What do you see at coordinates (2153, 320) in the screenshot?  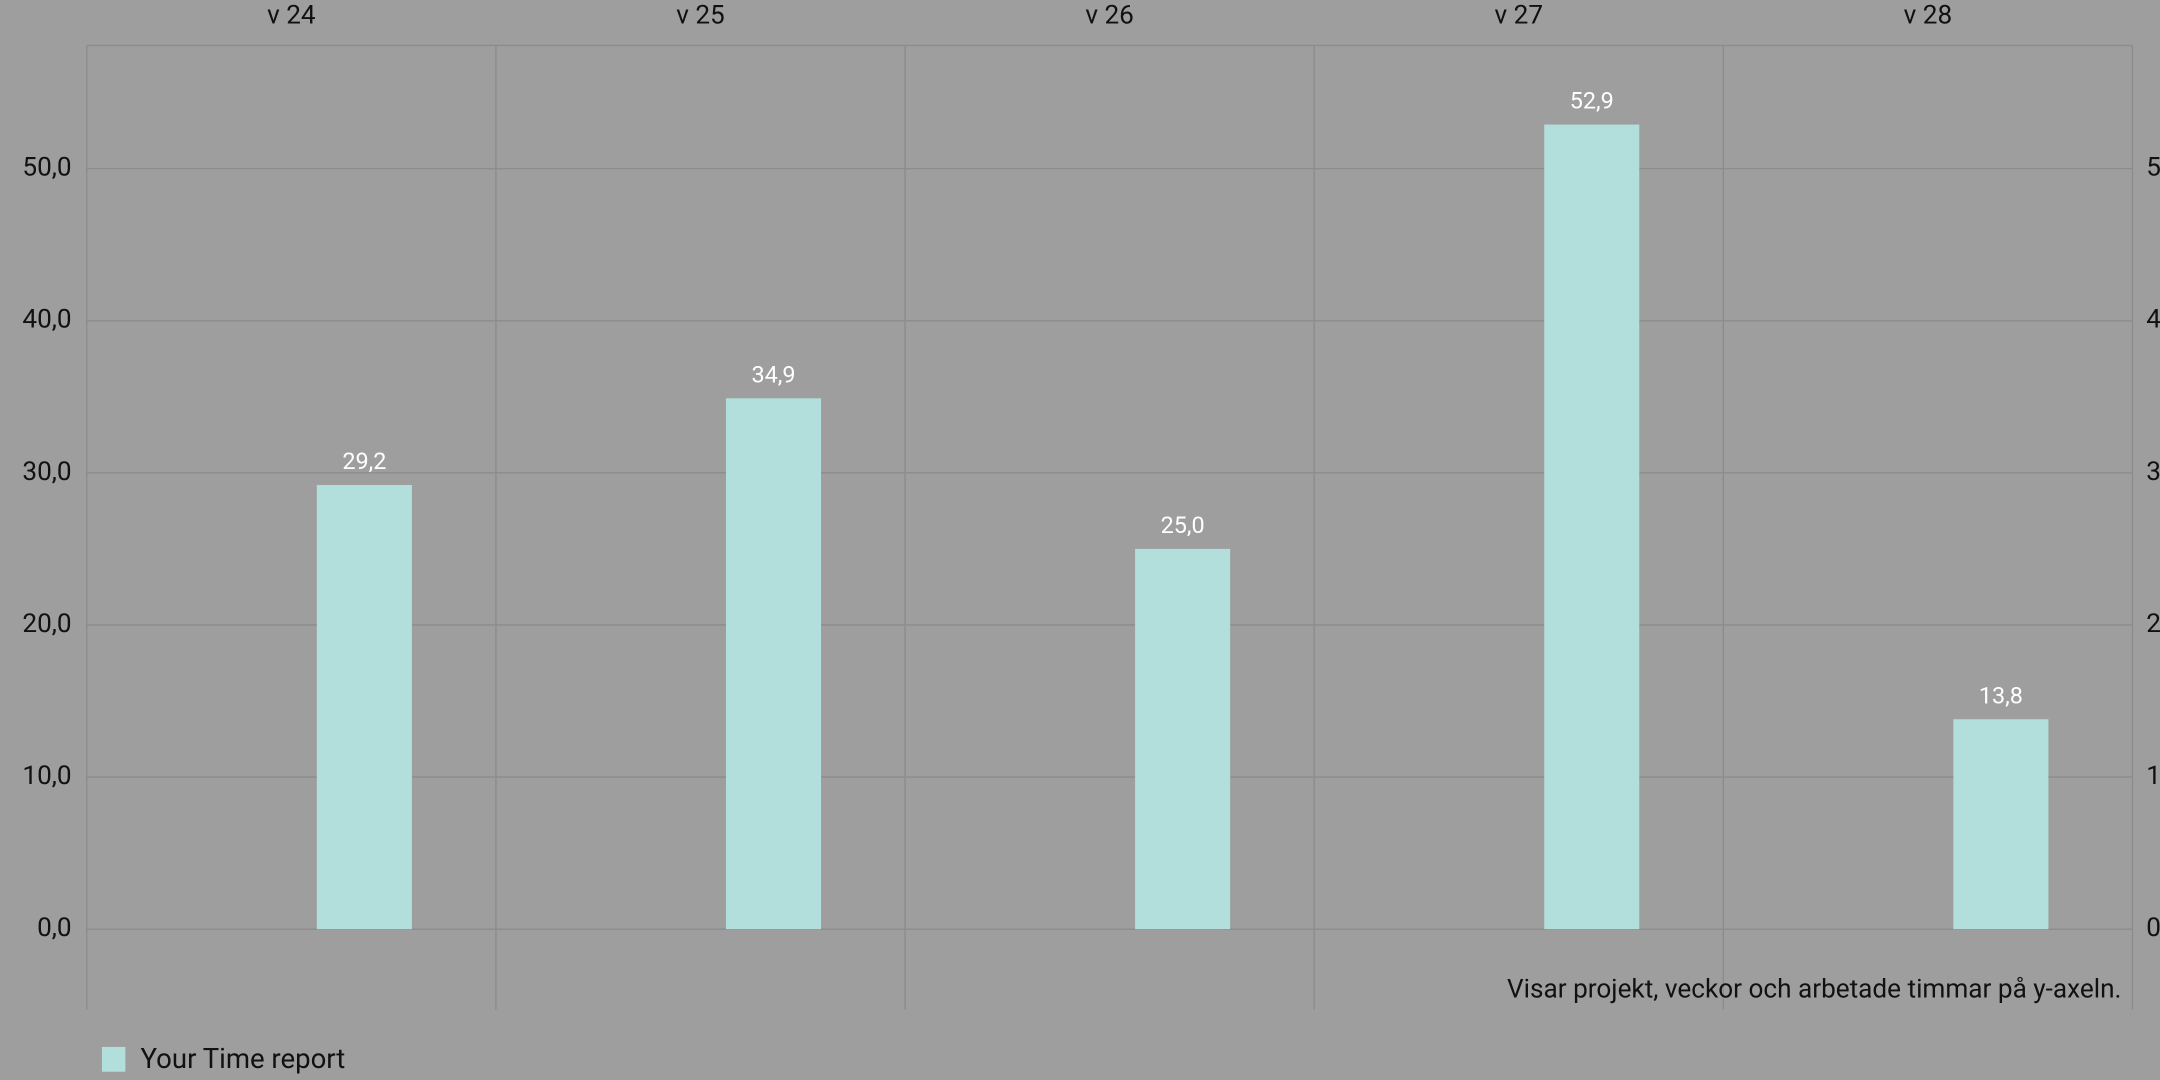 I see `y2-tick-label: 40,0` at bounding box center [2153, 320].